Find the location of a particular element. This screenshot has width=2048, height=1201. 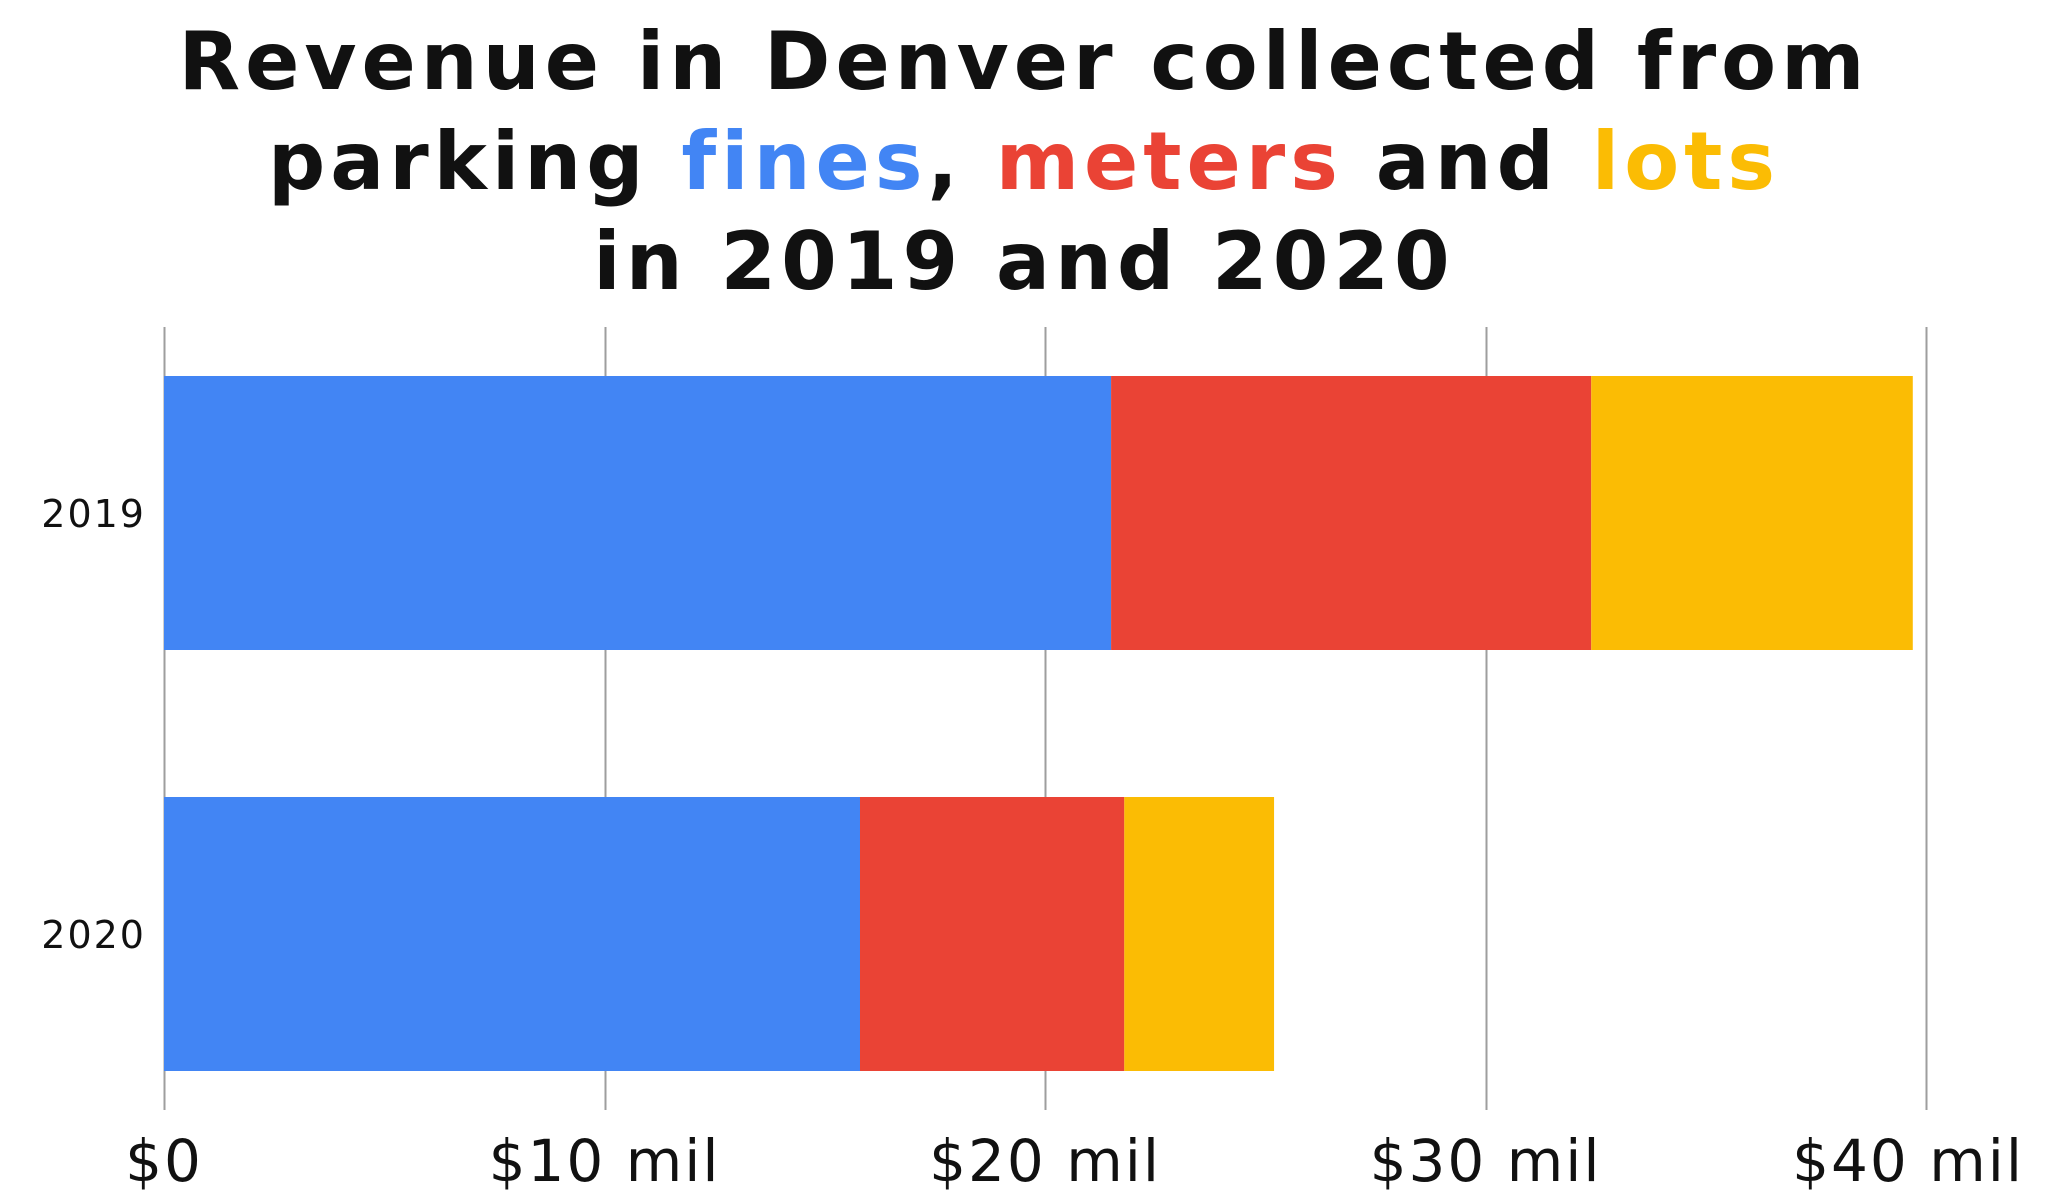

title-prefix: parking is located at coordinates (474, 161).